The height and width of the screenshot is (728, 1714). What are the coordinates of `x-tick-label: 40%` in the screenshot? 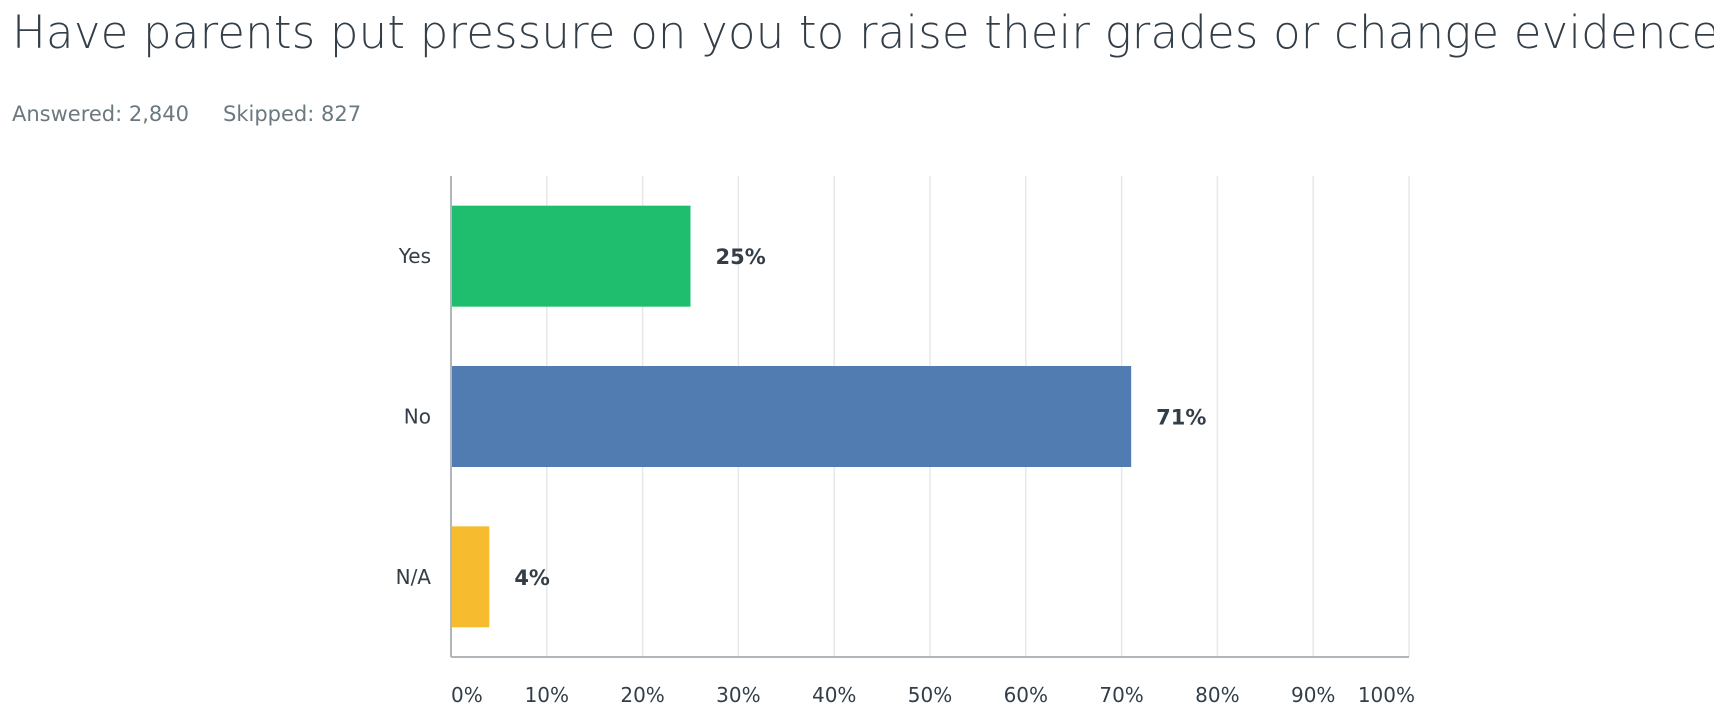 It's located at (834, 695).